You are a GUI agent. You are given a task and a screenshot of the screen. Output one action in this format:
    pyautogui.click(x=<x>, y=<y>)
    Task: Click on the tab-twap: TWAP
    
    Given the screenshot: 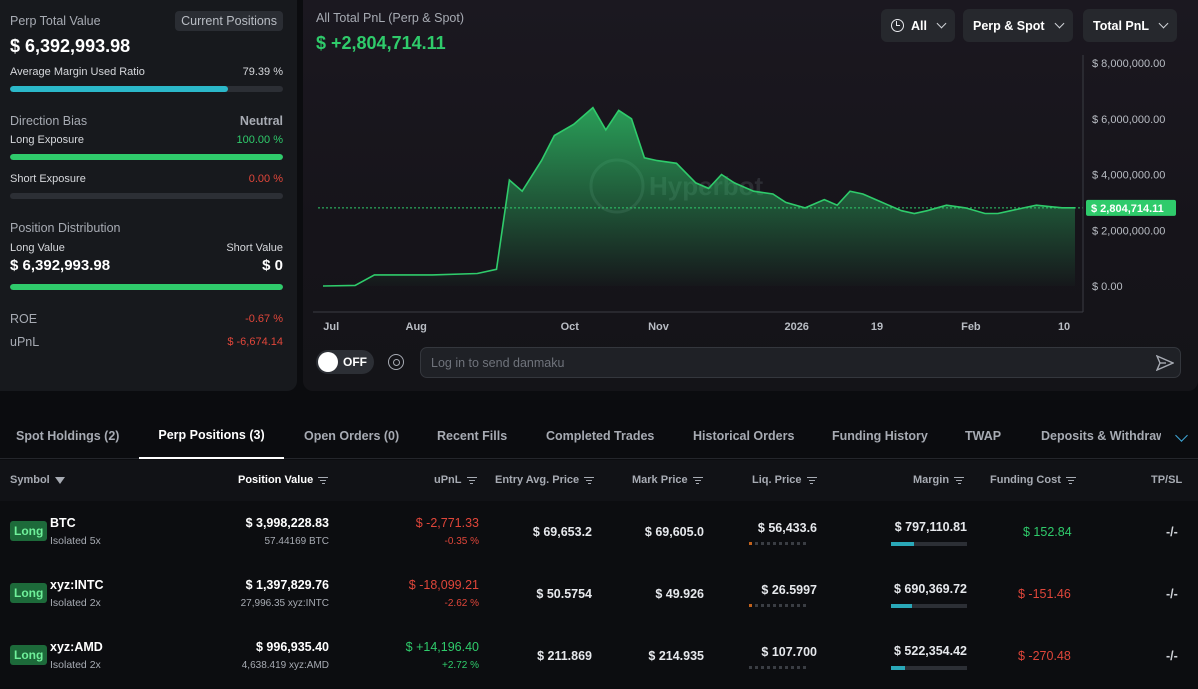 What is the action you would take?
    pyautogui.click(x=983, y=435)
    